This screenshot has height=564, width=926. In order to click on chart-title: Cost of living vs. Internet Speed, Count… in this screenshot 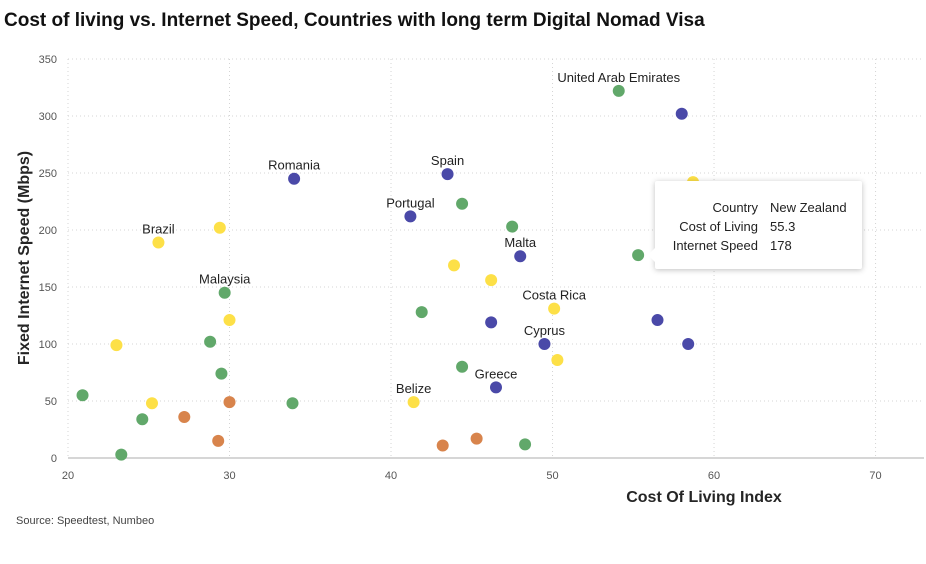, I will do `click(354, 20)`.